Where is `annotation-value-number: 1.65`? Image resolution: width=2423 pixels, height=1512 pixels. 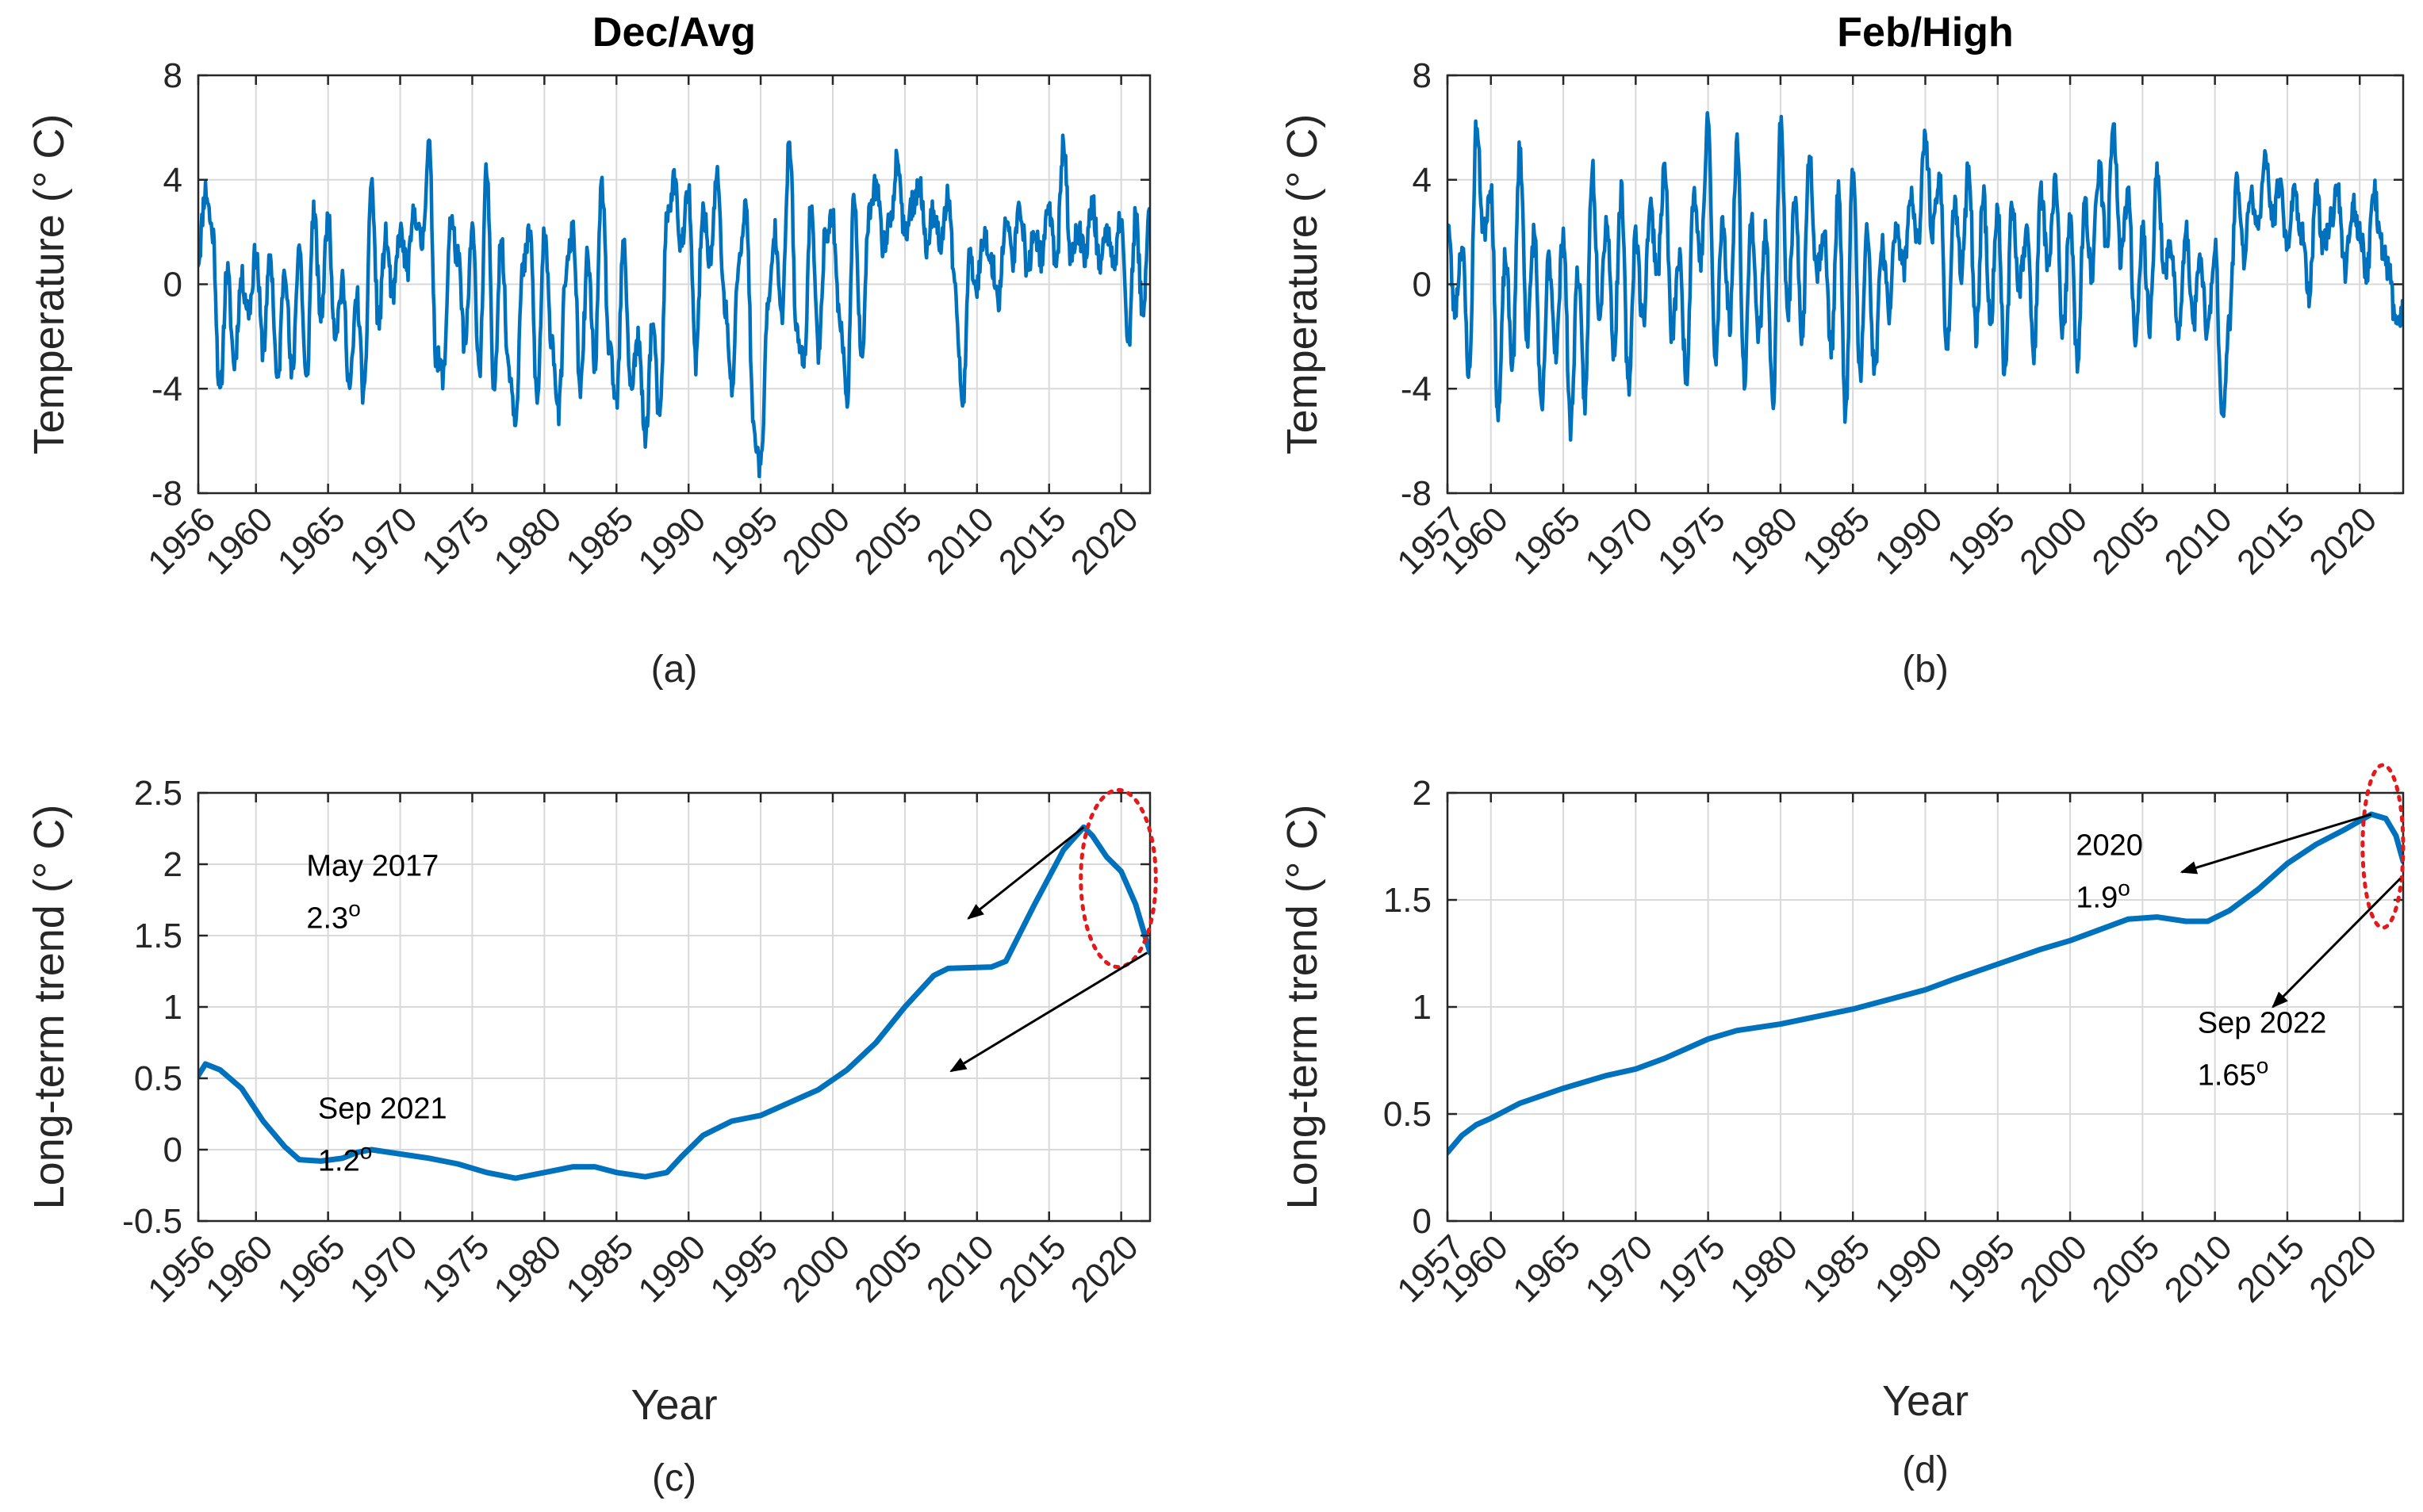 annotation-value-number: 1.65 is located at coordinates (2227, 1075).